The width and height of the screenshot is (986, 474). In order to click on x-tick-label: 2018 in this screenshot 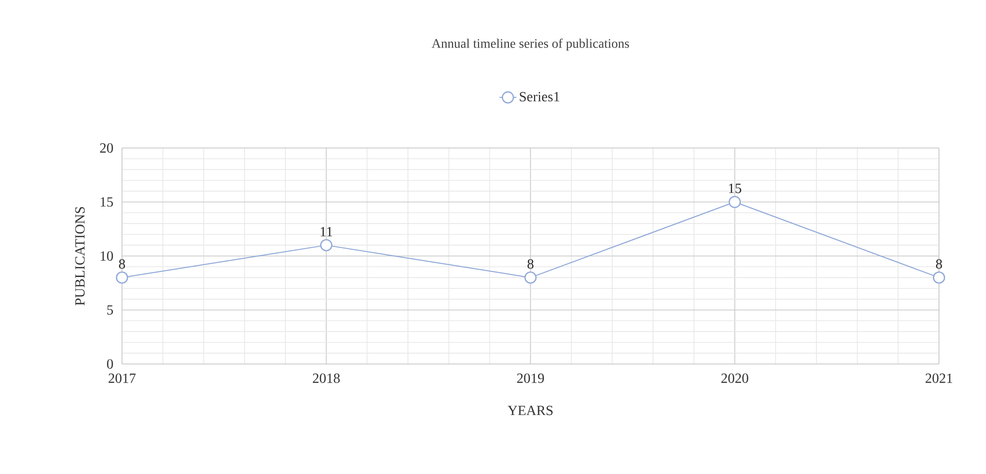, I will do `click(326, 378)`.